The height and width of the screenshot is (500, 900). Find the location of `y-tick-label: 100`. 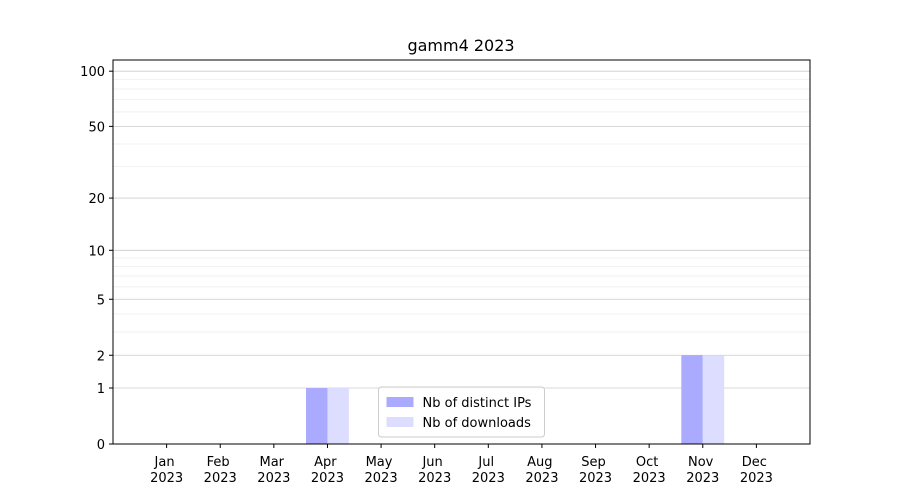

y-tick-label: 100 is located at coordinates (92, 72).